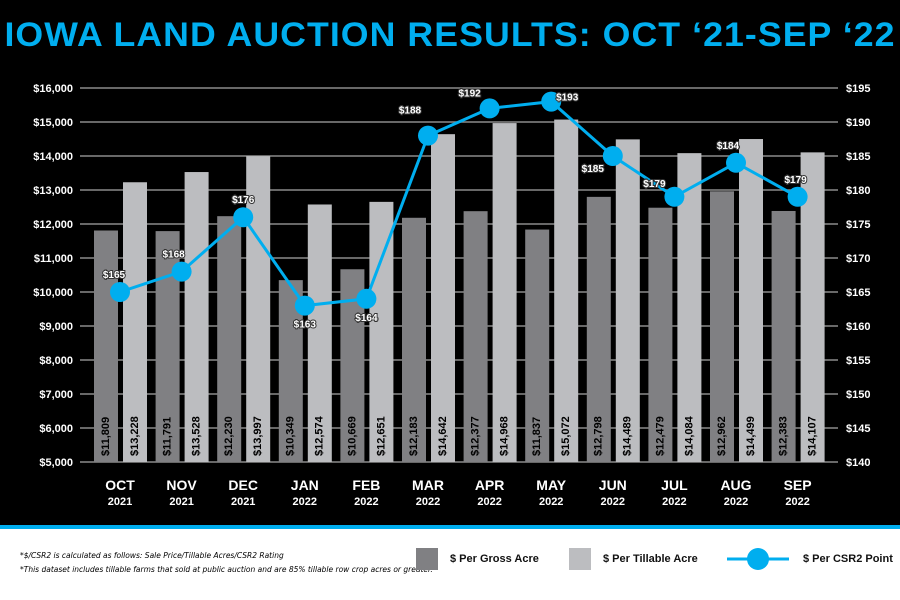  Describe the element at coordinates (654, 184) in the screenshot. I see `csr2-point-label: $179` at that location.